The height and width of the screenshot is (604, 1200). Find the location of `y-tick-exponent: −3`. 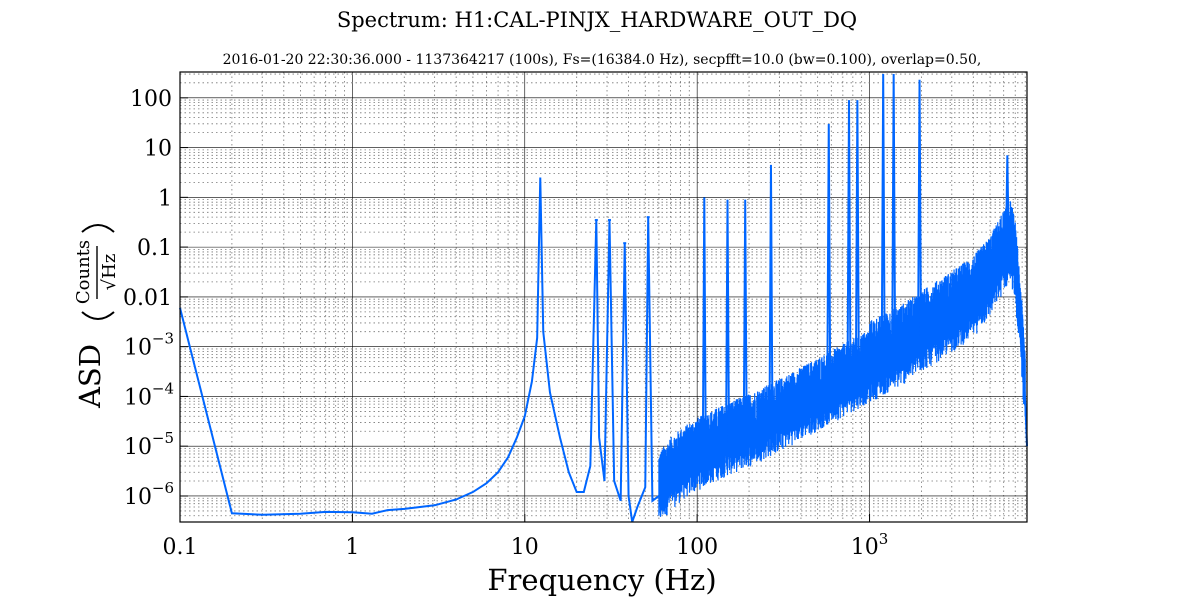

y-tick-exponent: −3 is located at coordinates (163, 339).